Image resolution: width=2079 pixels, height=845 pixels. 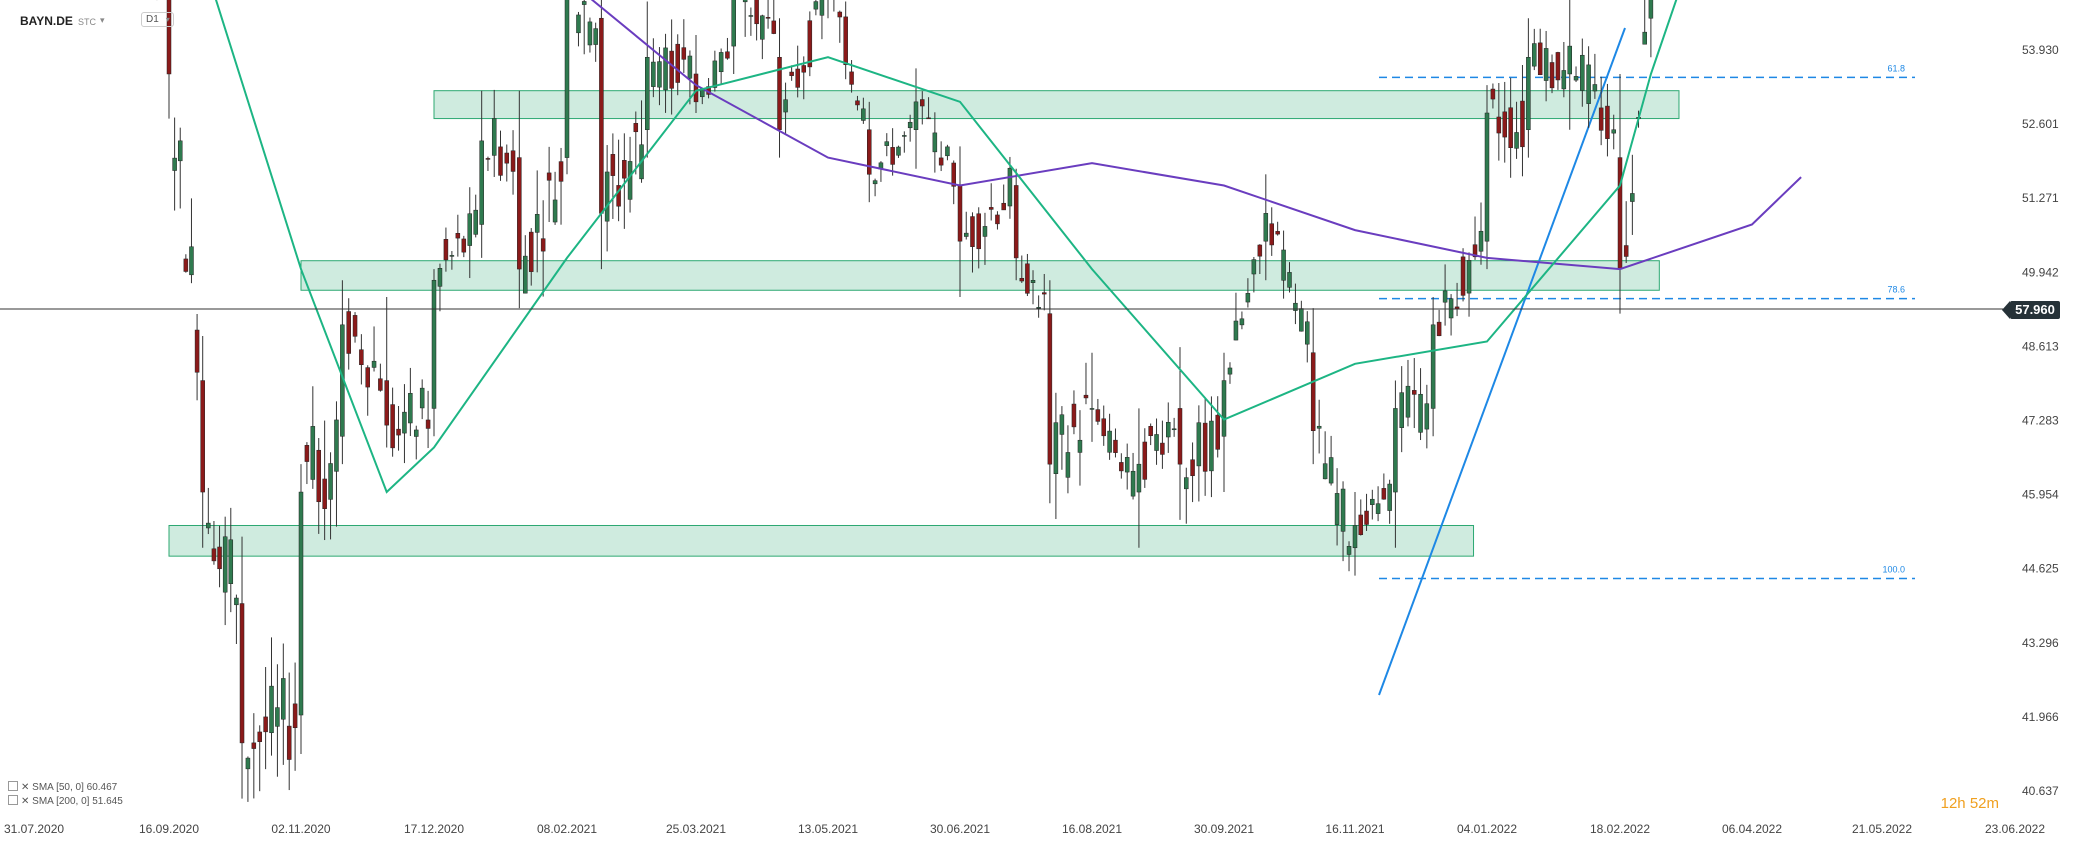 I want to click on x-tick-label: 02.11.2020, so click(x=300, y=829).